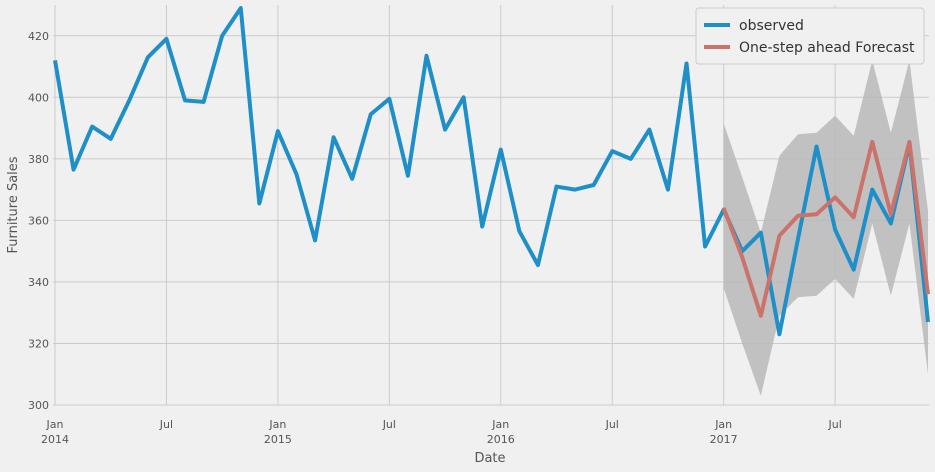 Image resolution: width=935 pixels, height=472 pixels. I want to click on y-tick-labels: 300 320 340 360 380 400 420, so click(38, 221).